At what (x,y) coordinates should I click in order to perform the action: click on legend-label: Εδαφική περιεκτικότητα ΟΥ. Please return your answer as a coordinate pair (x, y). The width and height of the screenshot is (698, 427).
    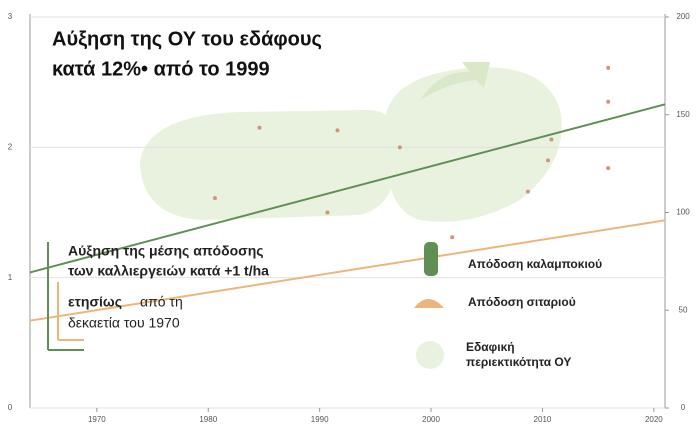
    Looking at the image, I should click on (519, 354).